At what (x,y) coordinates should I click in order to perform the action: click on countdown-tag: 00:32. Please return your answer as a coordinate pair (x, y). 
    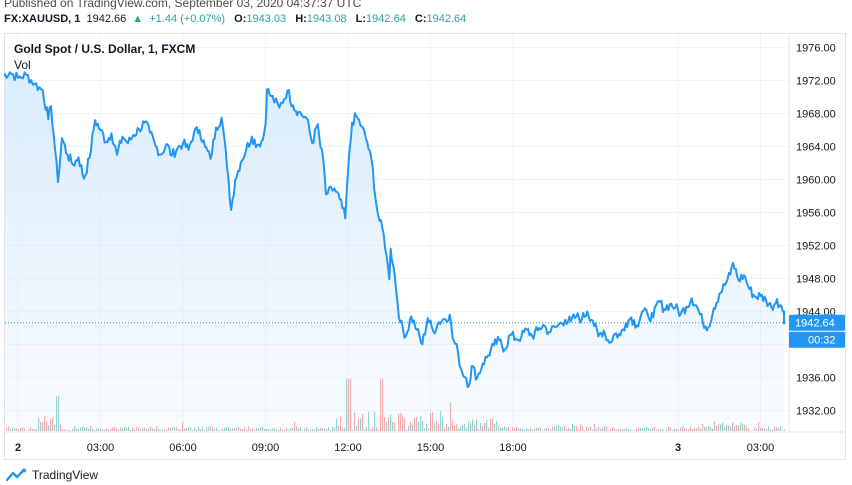
    Looking at the image, I should click on (817, 339).